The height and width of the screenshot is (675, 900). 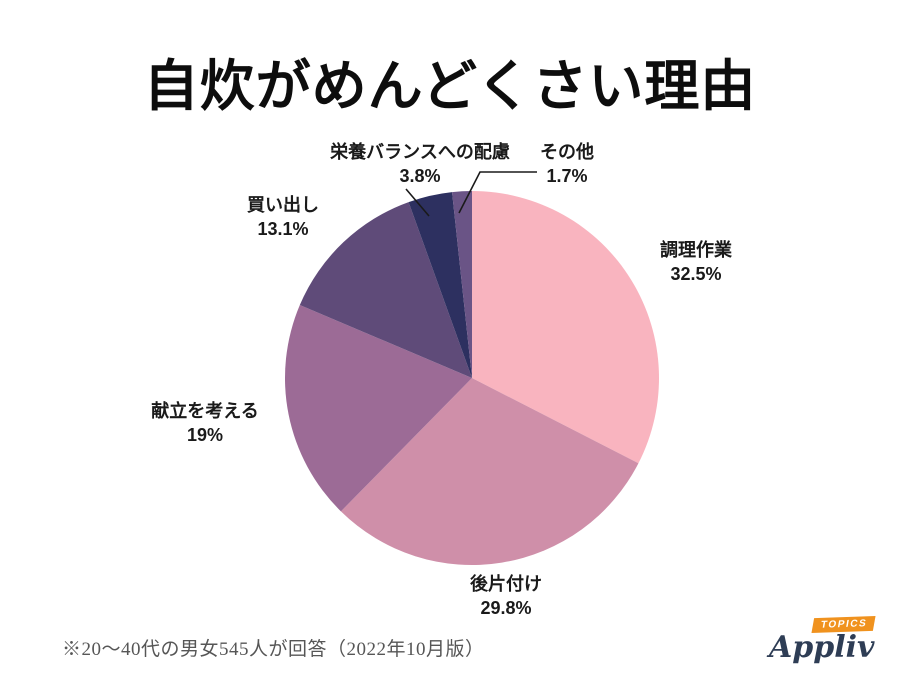 What do you see at coordinates (378, 408) in the screenshot?
I see `pie-slice-menu-planning` at bounding box center [378, 408].